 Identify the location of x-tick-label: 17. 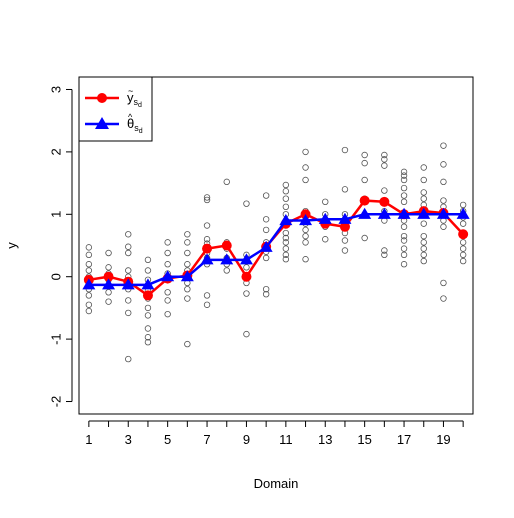
(404, 439).